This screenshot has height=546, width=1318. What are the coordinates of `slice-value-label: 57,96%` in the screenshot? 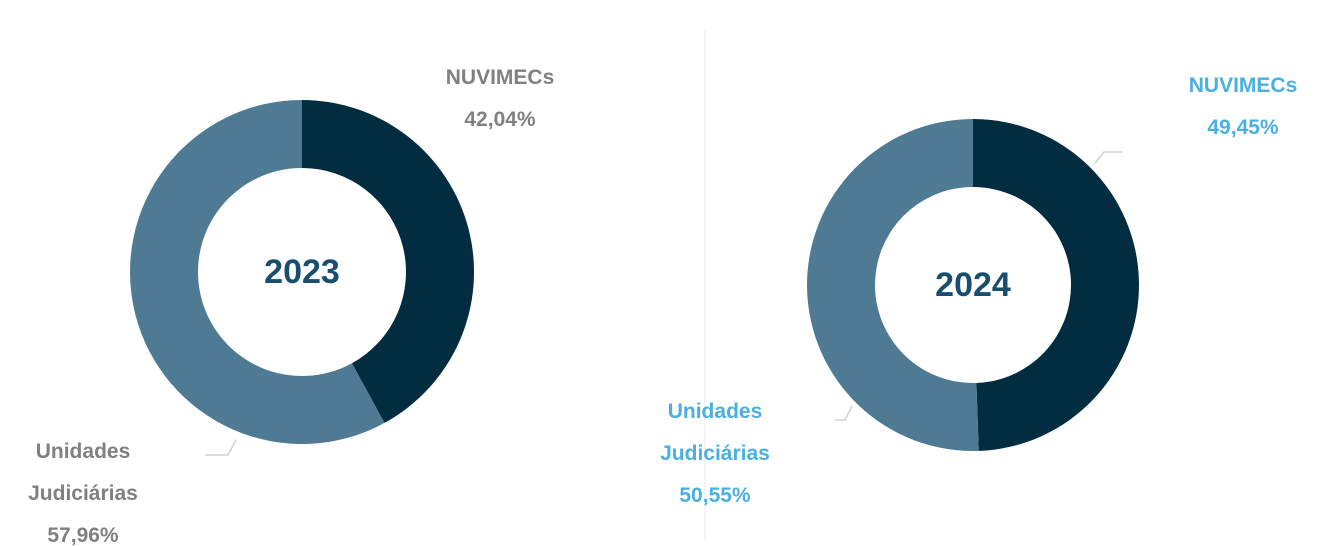 It's located at (83, 535).